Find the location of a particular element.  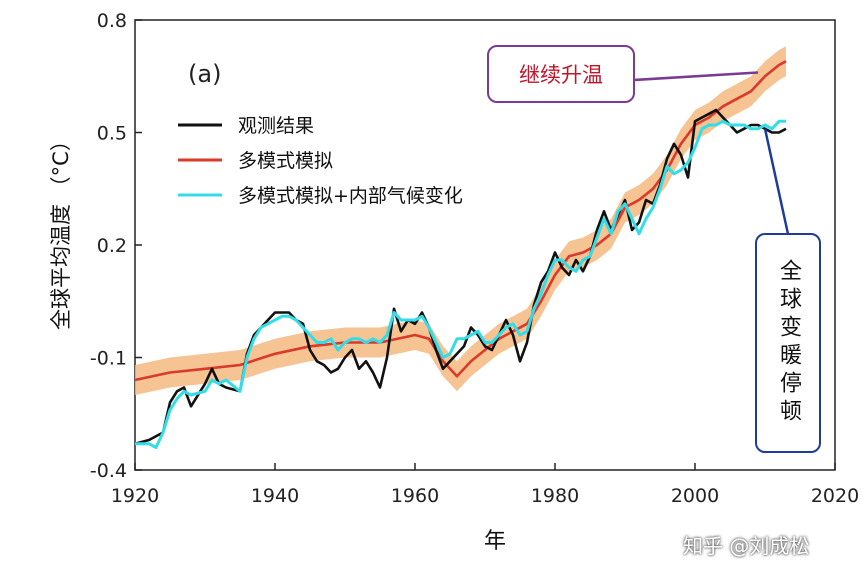

x-tick-label: 1940 is located at coordinates (275, 496).